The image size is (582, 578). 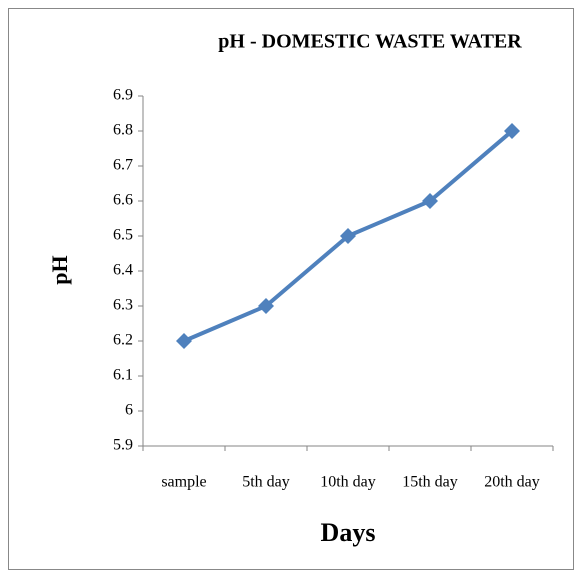 I want to click on y-tick-label: 6.8, so click(x=123, y=130).